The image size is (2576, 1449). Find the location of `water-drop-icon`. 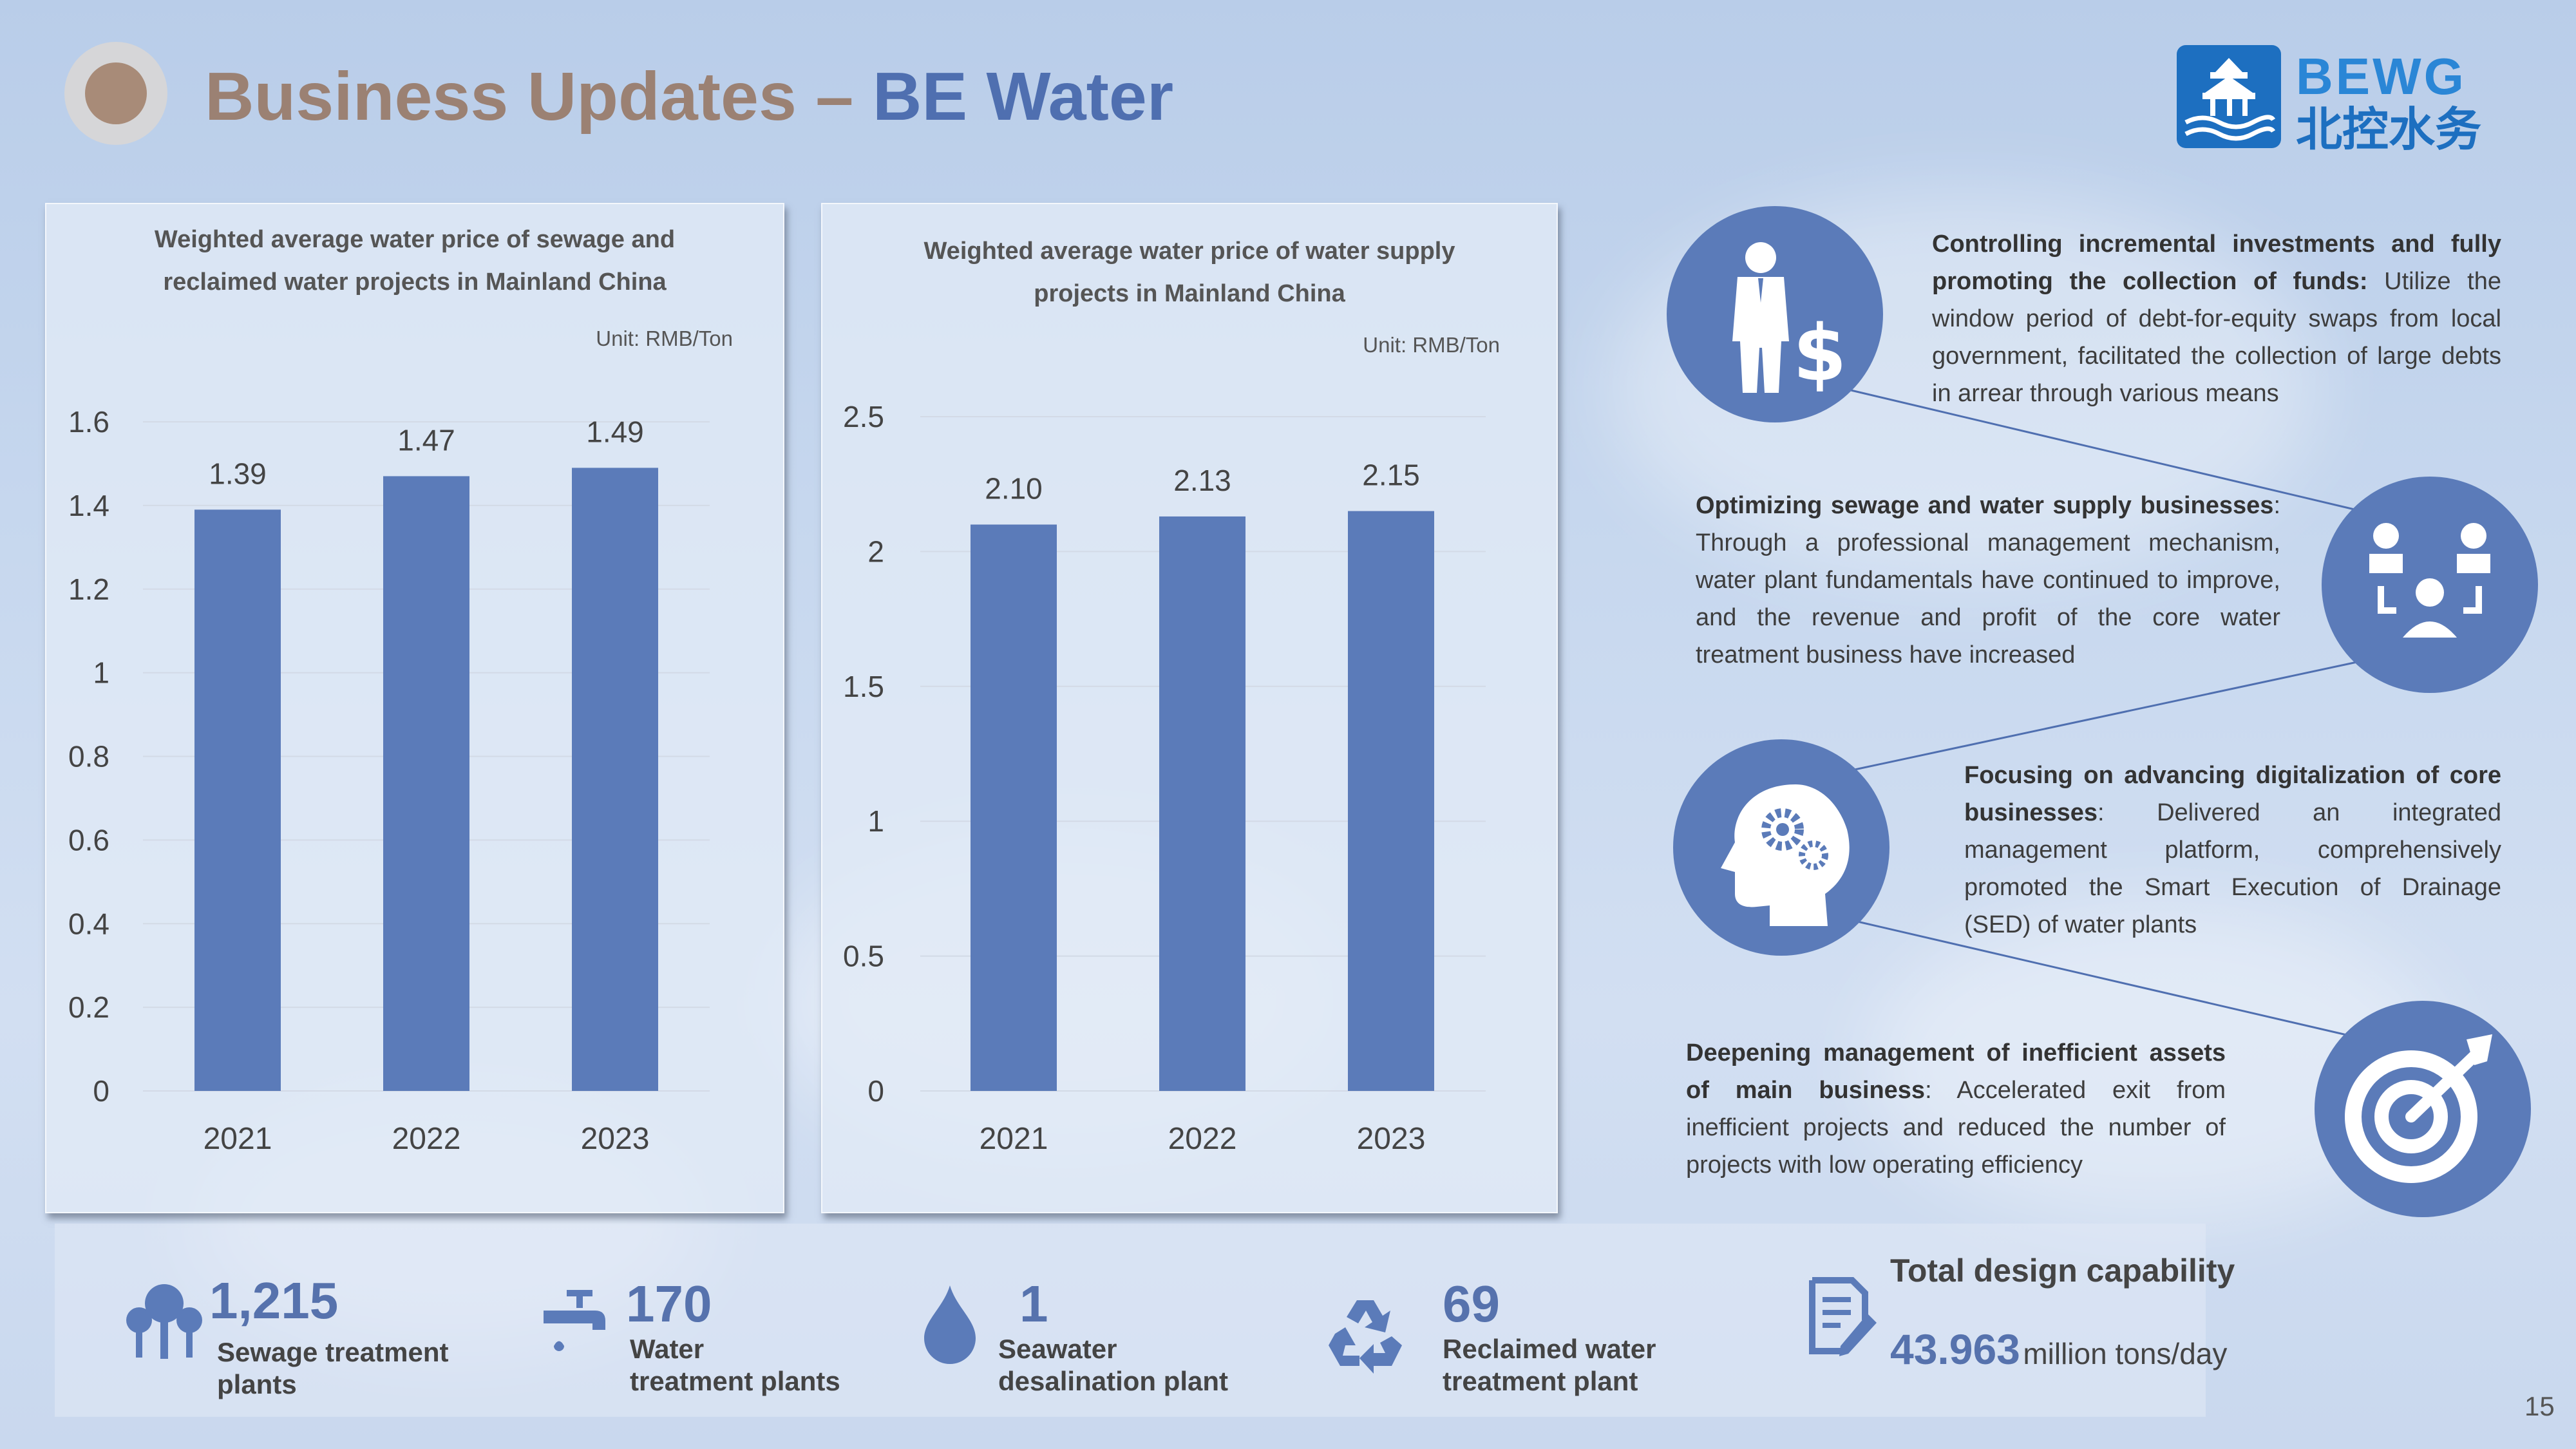

water-drop-icon is located at coordinates (950, 1324).